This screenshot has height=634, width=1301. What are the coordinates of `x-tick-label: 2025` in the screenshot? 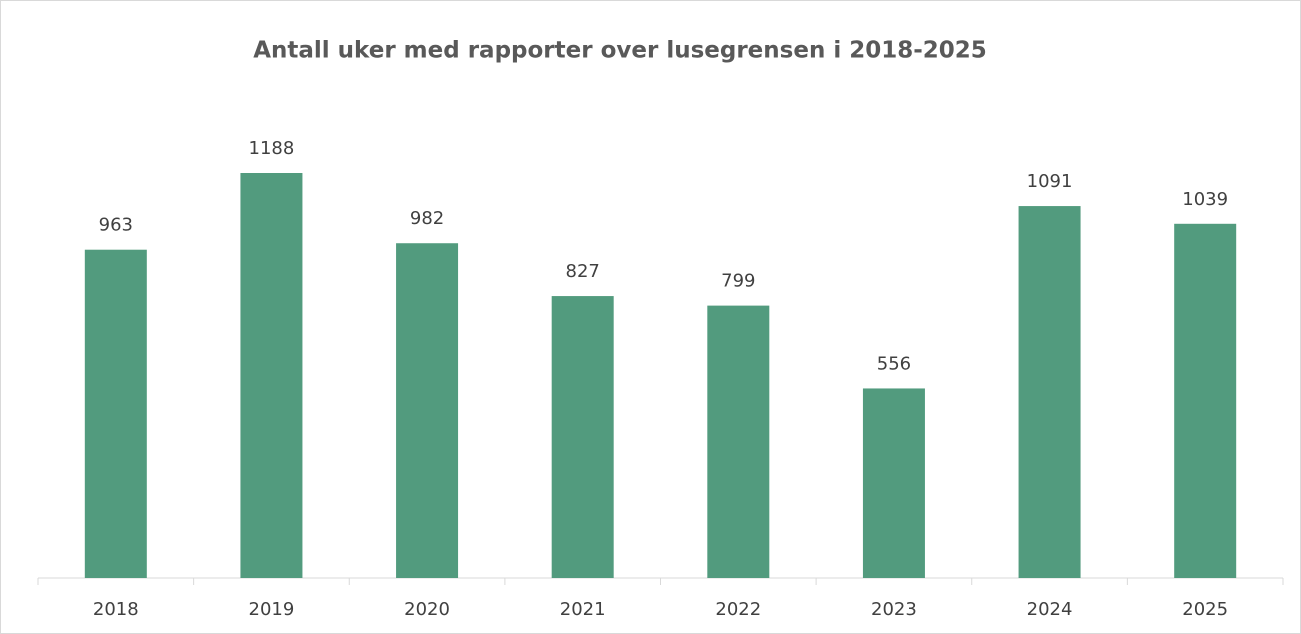 It's located at (1205, 609).